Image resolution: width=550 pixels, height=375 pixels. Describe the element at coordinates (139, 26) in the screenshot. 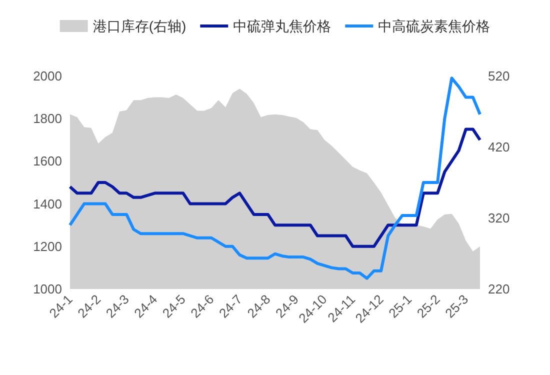

I see `legend-label: 港口库存(右轴)` at that location.